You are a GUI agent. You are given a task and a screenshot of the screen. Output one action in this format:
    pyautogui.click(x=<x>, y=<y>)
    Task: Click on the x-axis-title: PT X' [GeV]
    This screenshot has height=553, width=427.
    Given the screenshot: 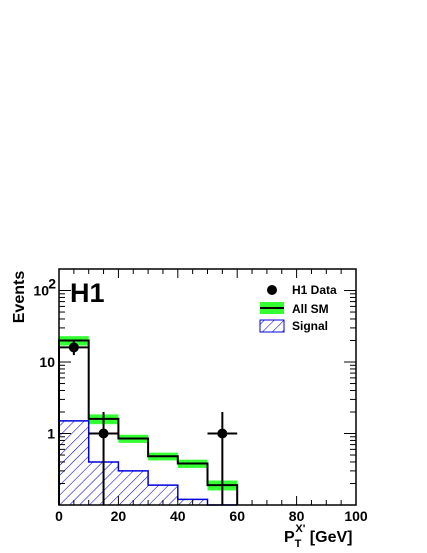 What is the action you would take?
    pyautogui.click(x=318, y=536)
    